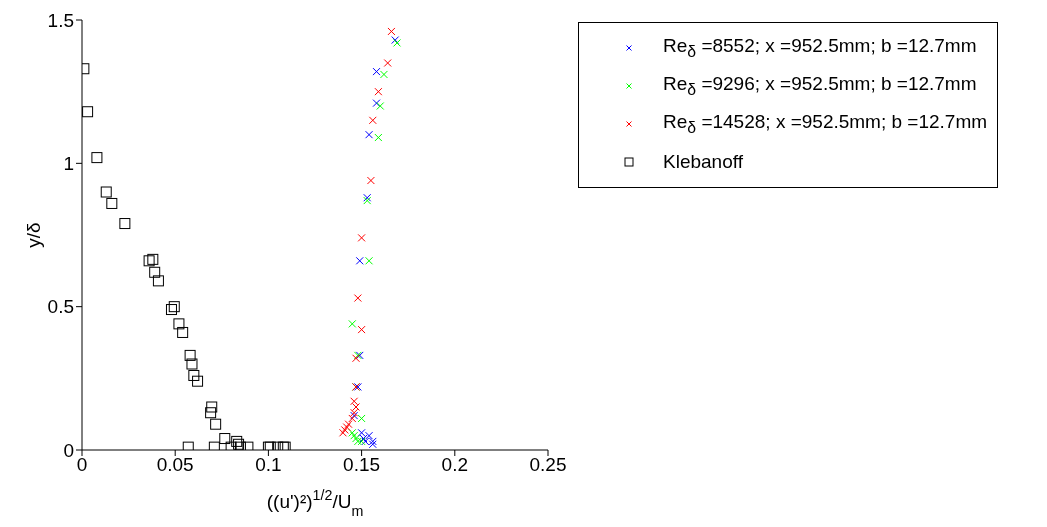 This screenshot has height=527, width=1047. I want to click on y-tick-label: 0, so click(68, 450).